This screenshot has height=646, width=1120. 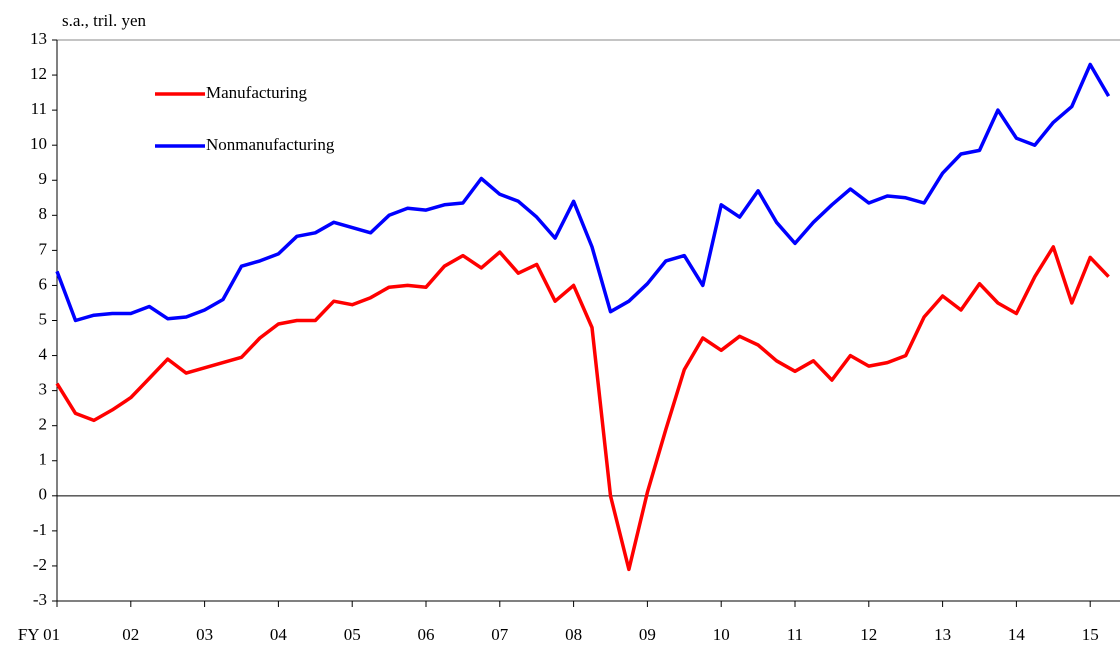 I want to click on y-tick-label: 7, so click(x=43, y=248).